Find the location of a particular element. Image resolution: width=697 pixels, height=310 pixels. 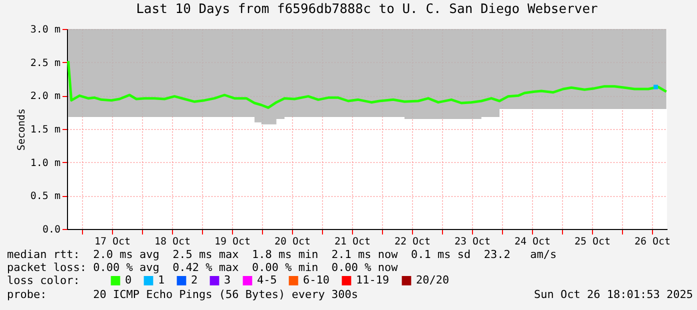

text: packet loss: 0.00 % avg 0.42 % max 0.00 % min 0.00 % now is located at coordinates (202, 267).